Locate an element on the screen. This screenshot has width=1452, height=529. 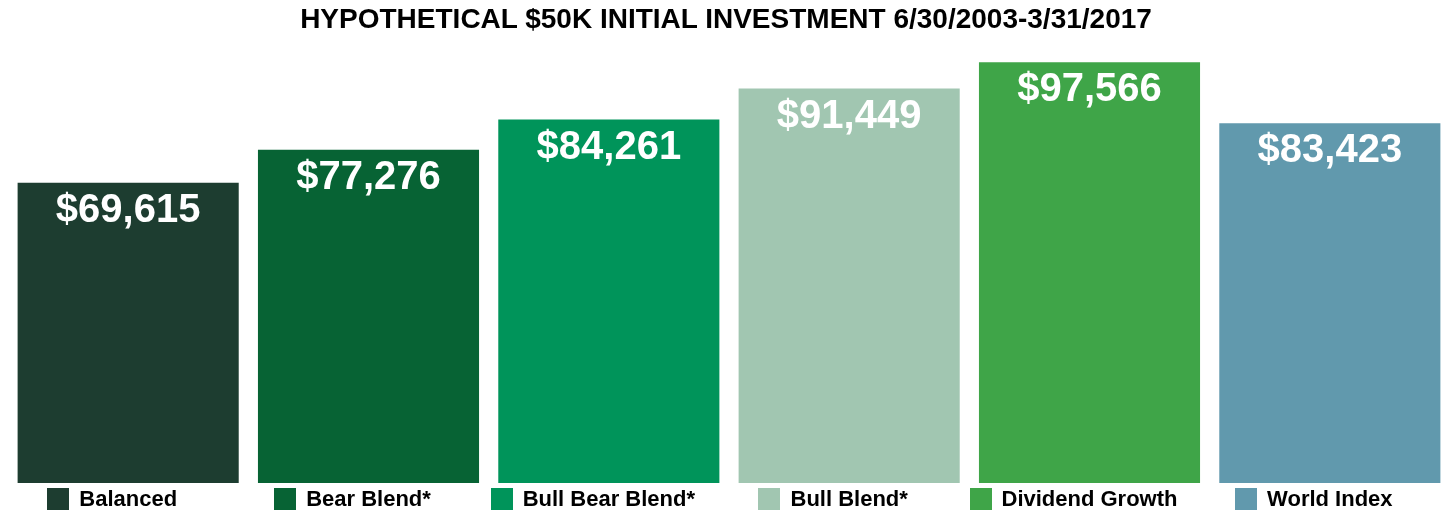
chart-title: HYPOTHETICAL $50K INITIAL INVESTMENT 6/30/2003-3/31/2017 is located at coordinates (726, 18).